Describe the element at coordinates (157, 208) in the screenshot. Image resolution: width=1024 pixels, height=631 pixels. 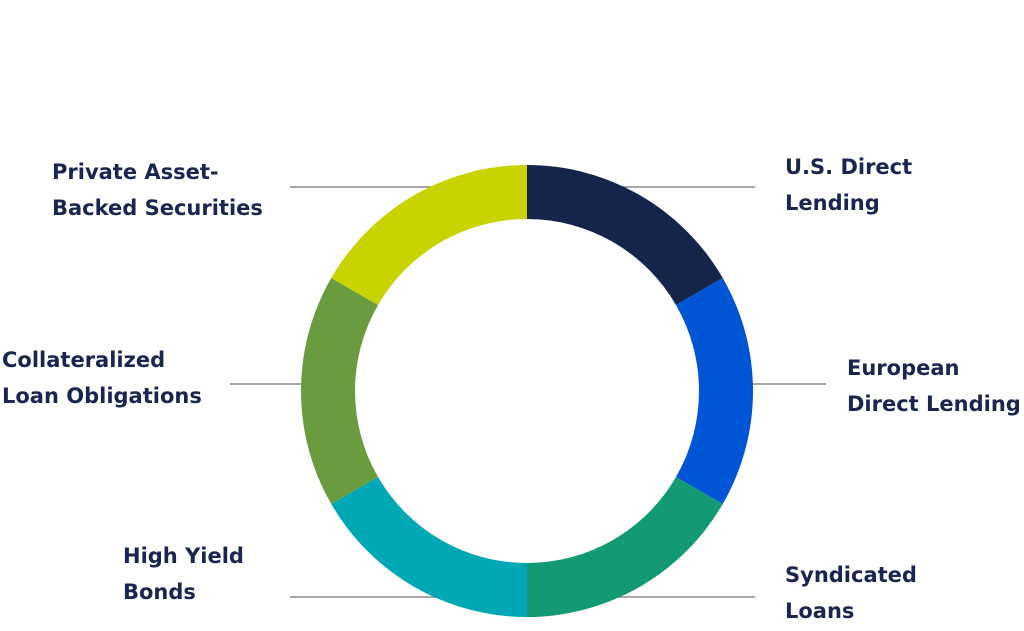
I see `slice-label: Backed Securities` at that location.